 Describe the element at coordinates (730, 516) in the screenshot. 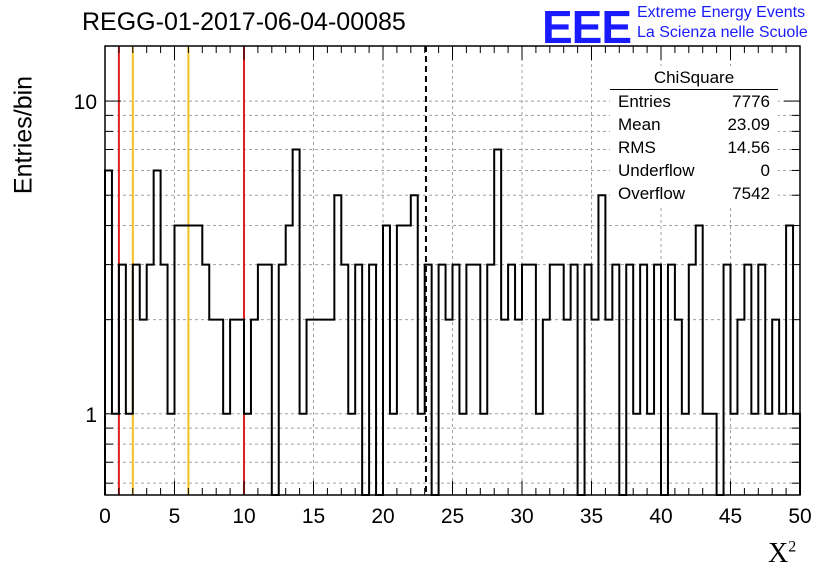

I see `x-tick-label: 45` at that location.